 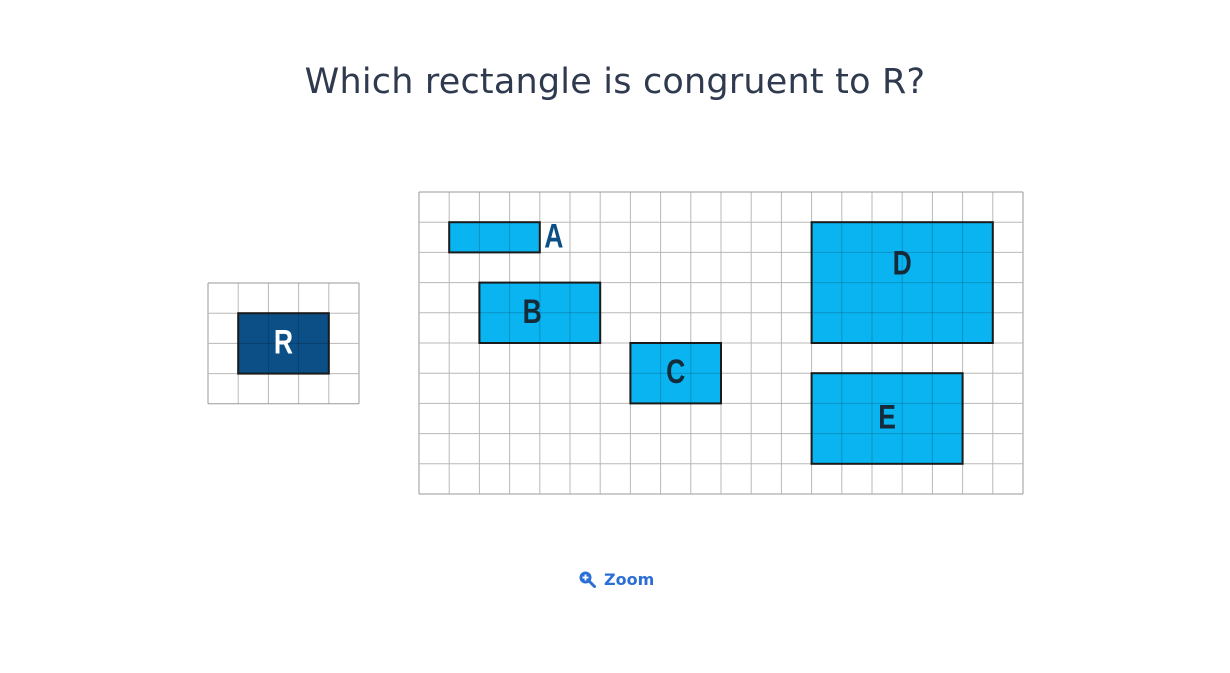 I want to click on question-title: Which rectangle is congruent to R?, so click(x=615, y=82).